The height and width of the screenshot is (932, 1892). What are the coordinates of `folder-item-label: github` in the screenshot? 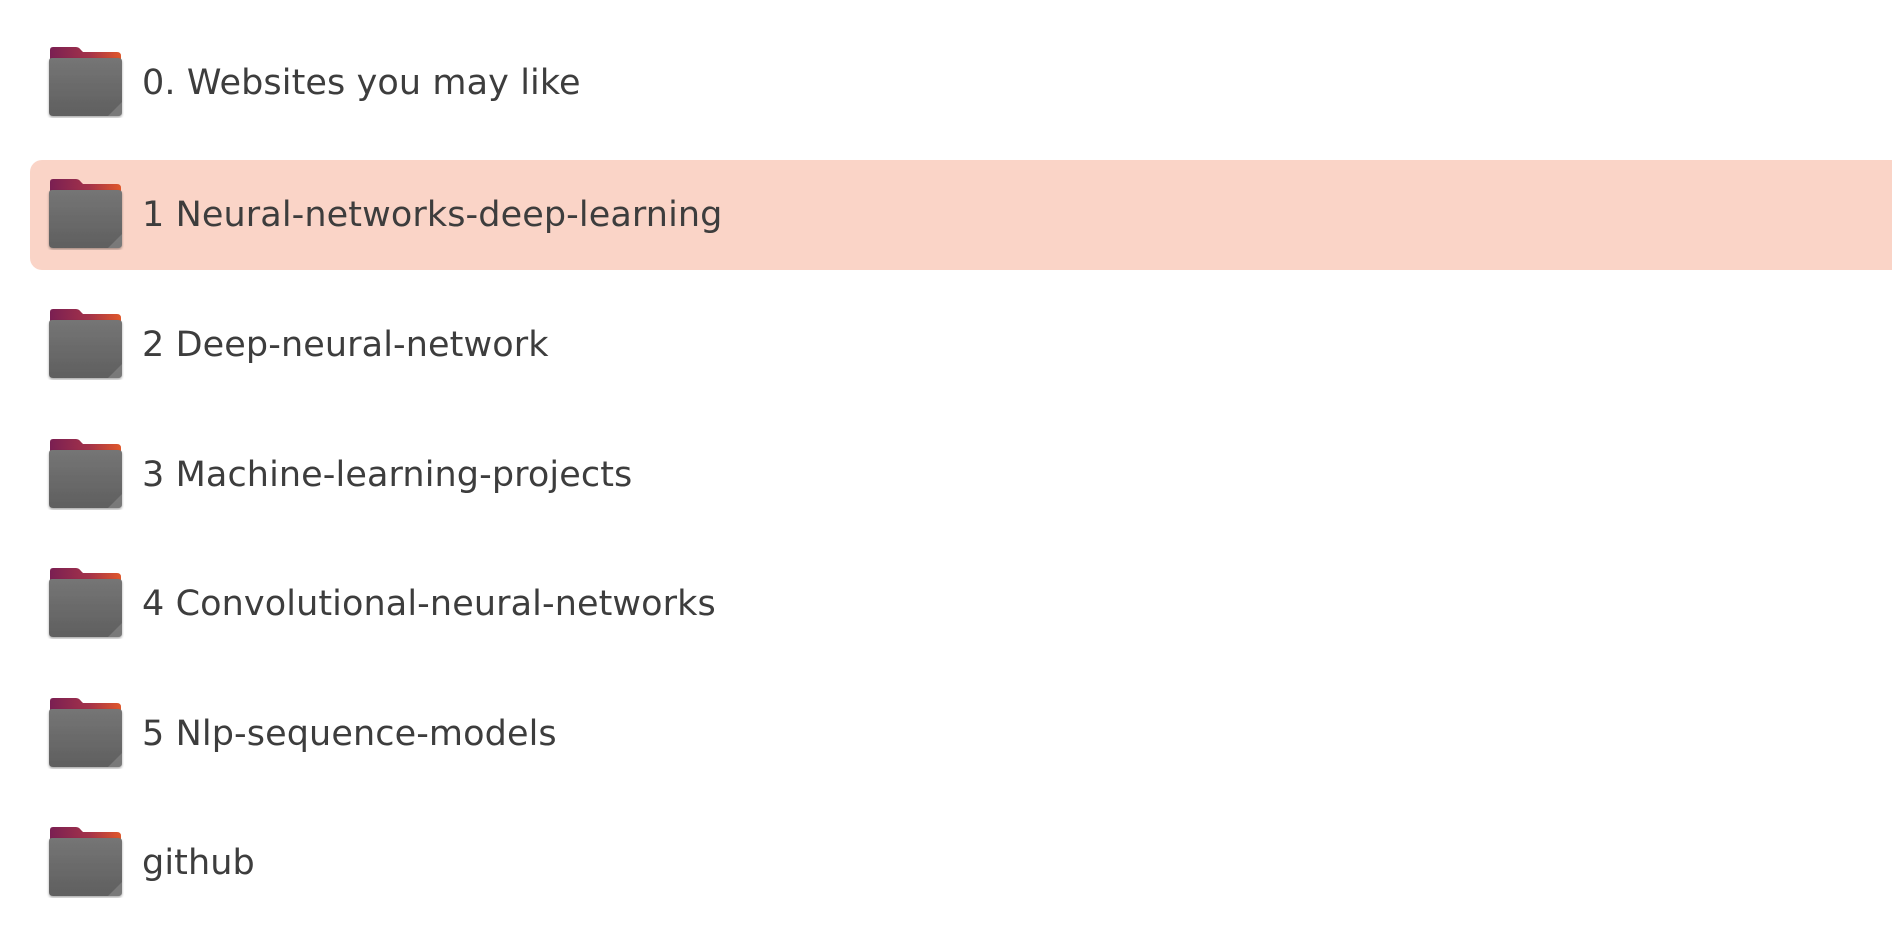 It's located at (198, 863).